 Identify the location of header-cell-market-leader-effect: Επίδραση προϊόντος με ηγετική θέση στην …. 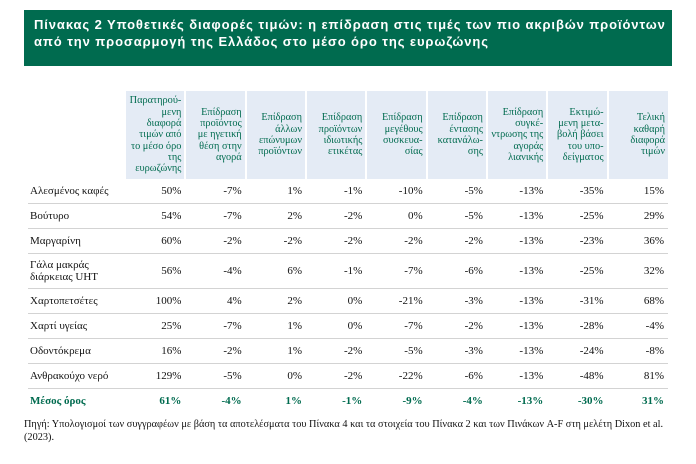
(215, 135).